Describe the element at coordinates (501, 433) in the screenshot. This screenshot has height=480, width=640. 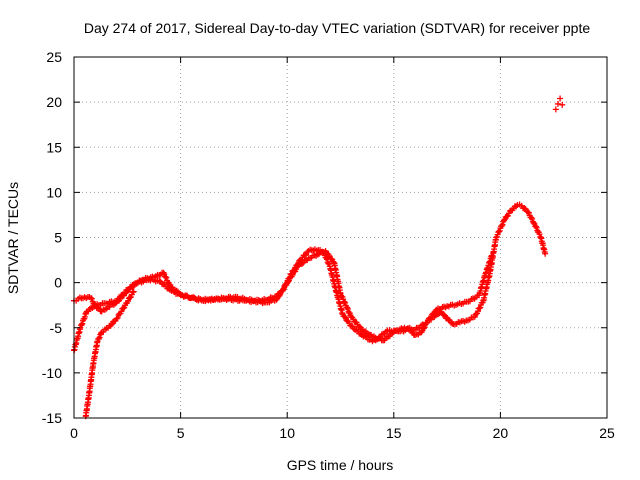
I see `x-tick-label: 20` at that location.